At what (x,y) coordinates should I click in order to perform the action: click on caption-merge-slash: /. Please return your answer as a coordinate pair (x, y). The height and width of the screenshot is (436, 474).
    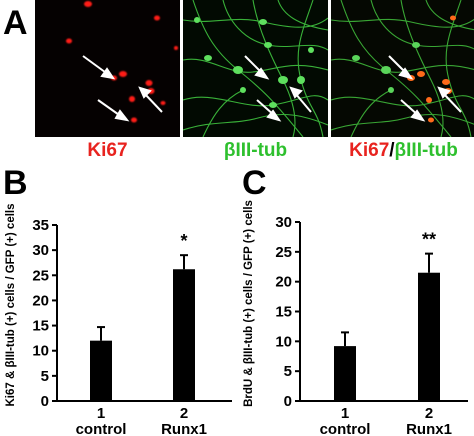
    Looking at the image, I should click on (392, 150).